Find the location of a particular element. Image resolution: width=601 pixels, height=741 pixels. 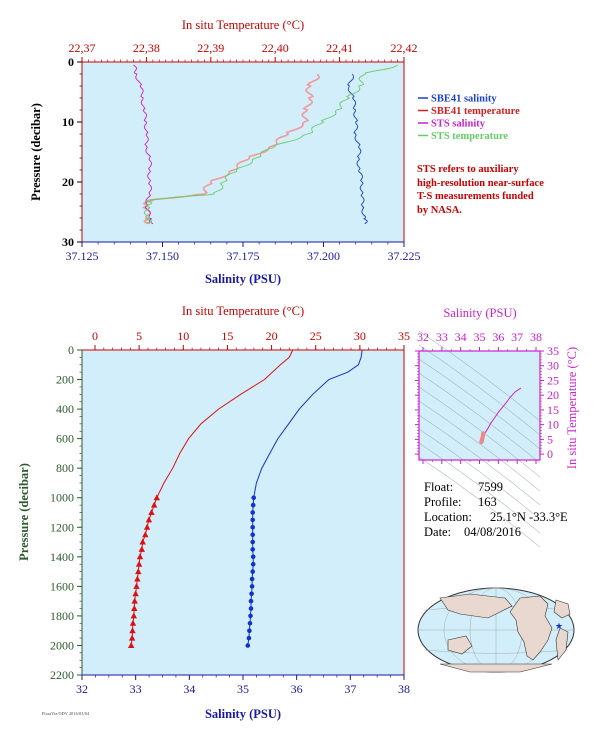

location-value: 25.1°N -33.3°E is located at coordinates (529, 517).